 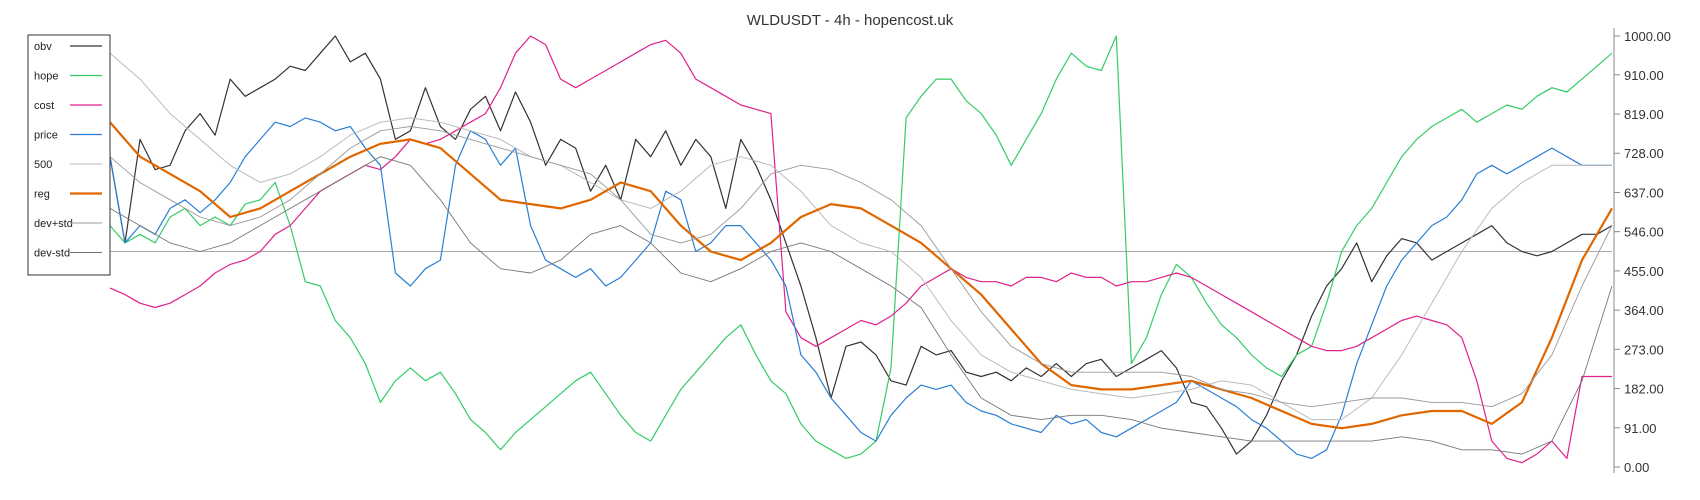 What do you see at coordinates (1647, 36) in the screenshot?
I see `y-tick-label: 1000.00` at bounding box center [1647, 36].